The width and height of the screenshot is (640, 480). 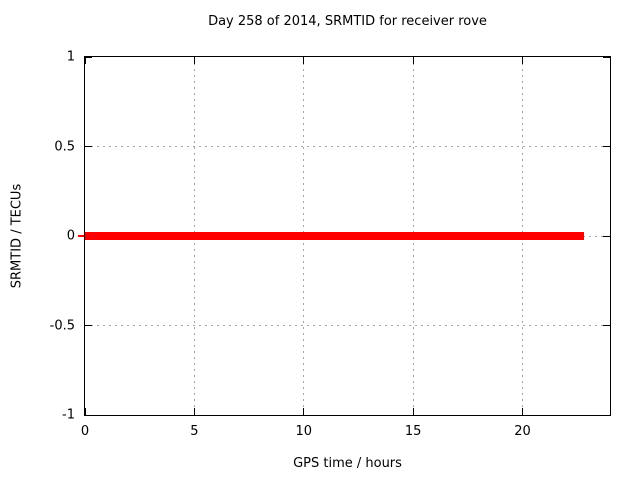 What do you see at coordinates (81, 236) in the screenshot?
I see `series-left-edge-dash` at bounding box center [81, 236].